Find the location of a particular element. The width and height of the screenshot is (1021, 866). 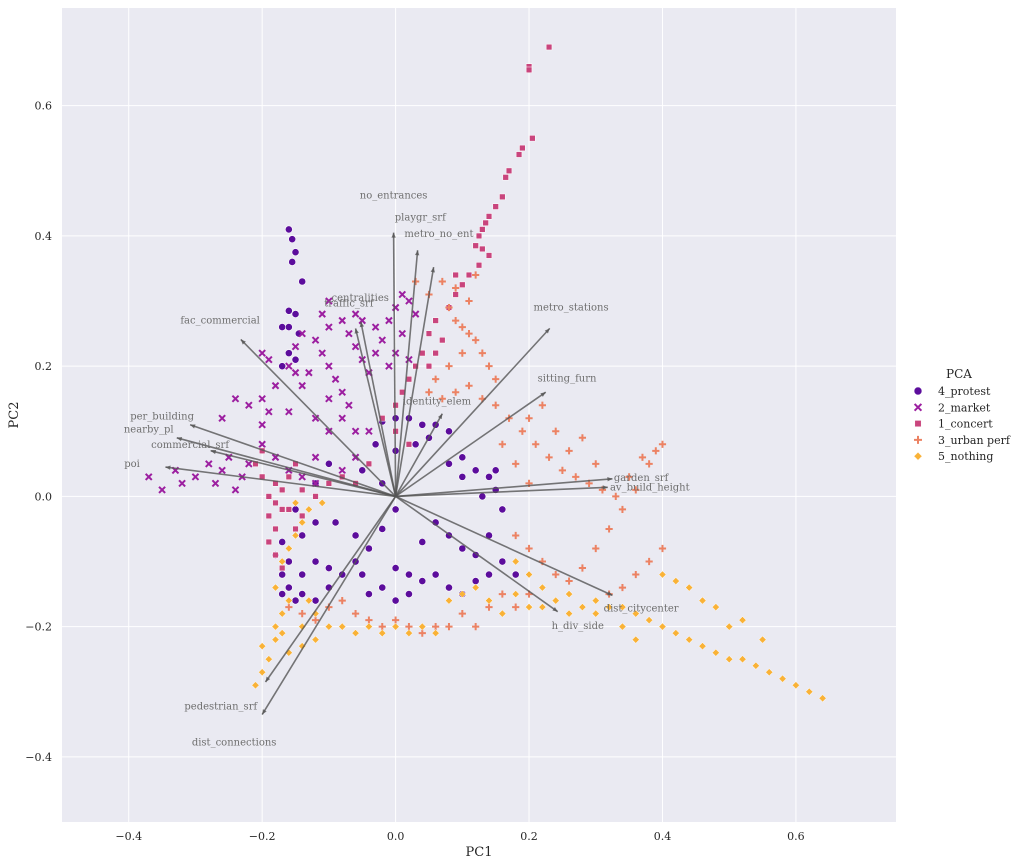

legend-entry: 1_concert is located at coordinates (953, 424).